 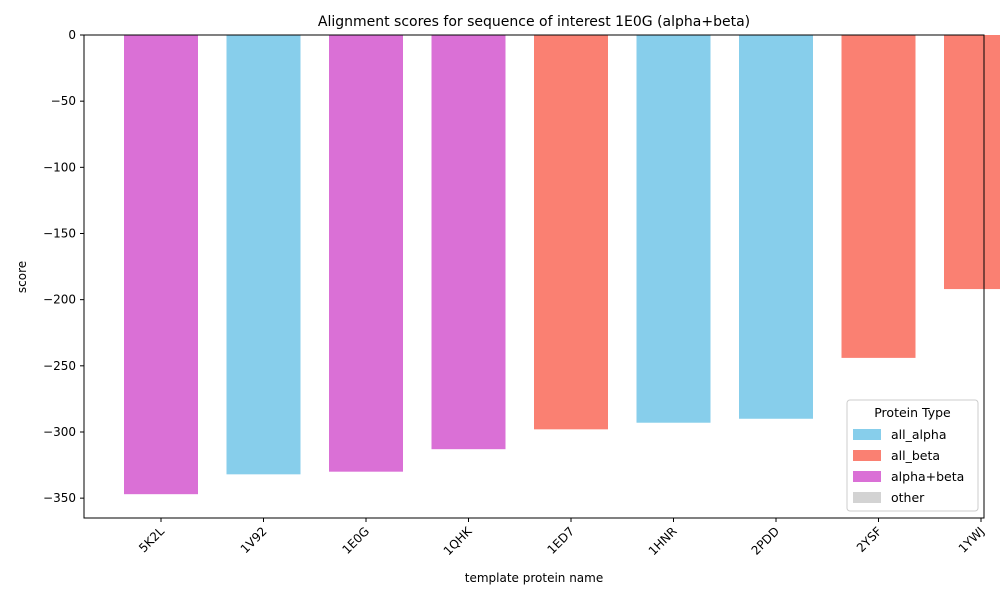 What do you see at coordinates (571, 232) in the screenshot?
I see `bar-1ED7` at bounding box center [571, 232].